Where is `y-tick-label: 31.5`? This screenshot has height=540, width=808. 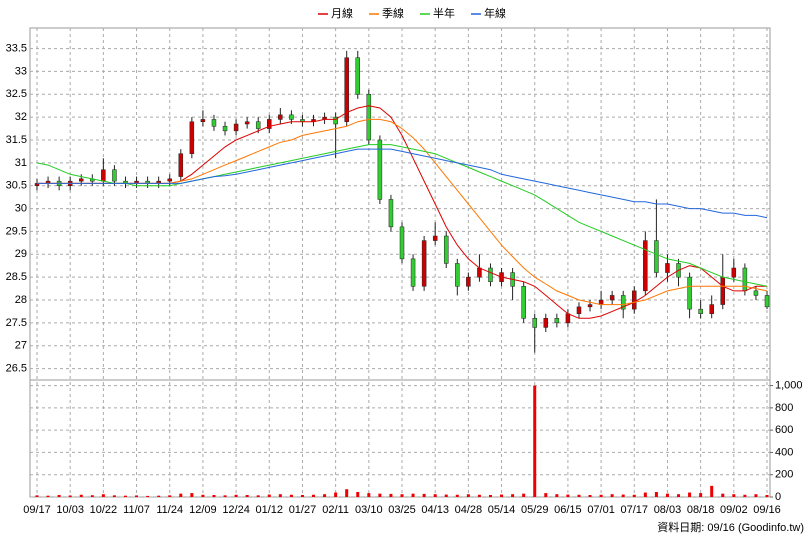 y-tick-label: 31.5 is located at coordinates (16, 140).